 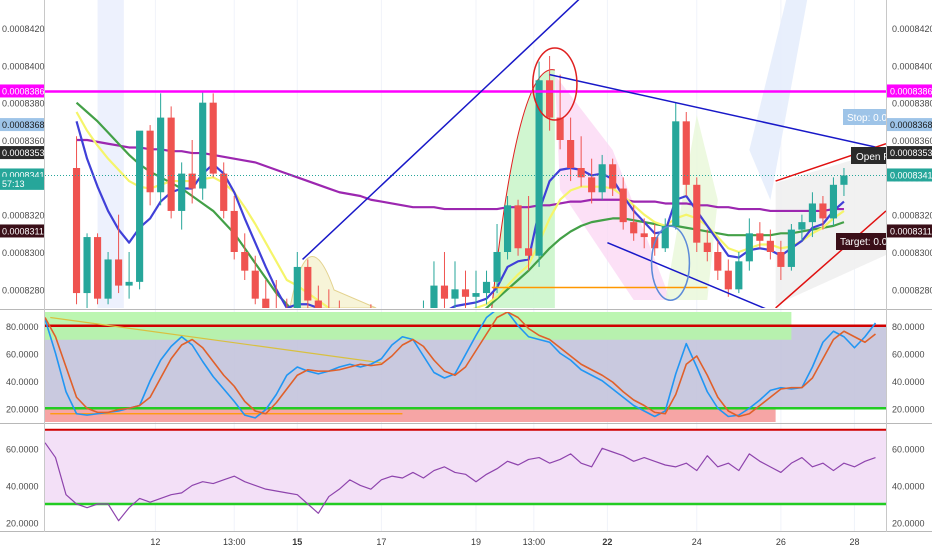 What do you see at coordinates (912, 104) in the screenshot?
I see `right-price-tick: 0.0008380` at bounding box center [912, 104].